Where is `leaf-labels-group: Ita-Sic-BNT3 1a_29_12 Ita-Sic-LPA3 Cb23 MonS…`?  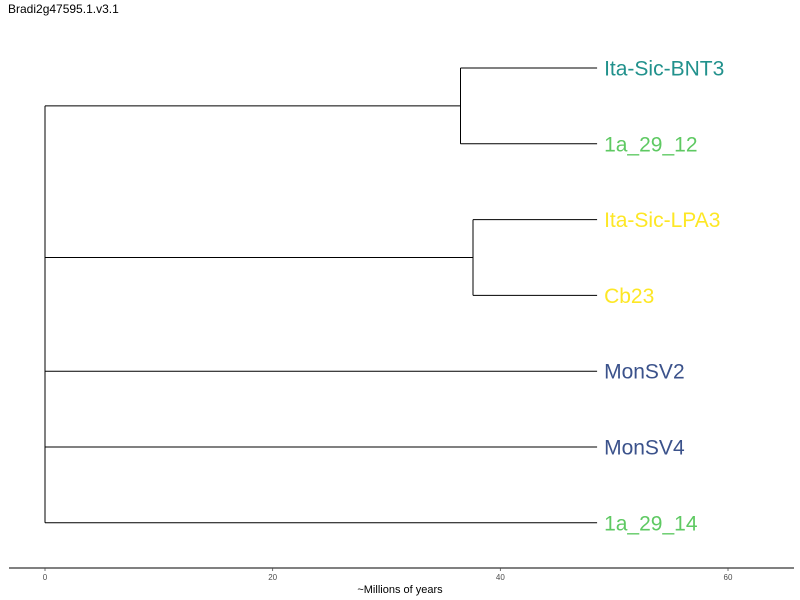
leaf-labels-group: Ita-Sic-BNT3 1a_29_12 Ita-Sic-LPA3 Cb23 MonS… is located at coordinates (664, 297).